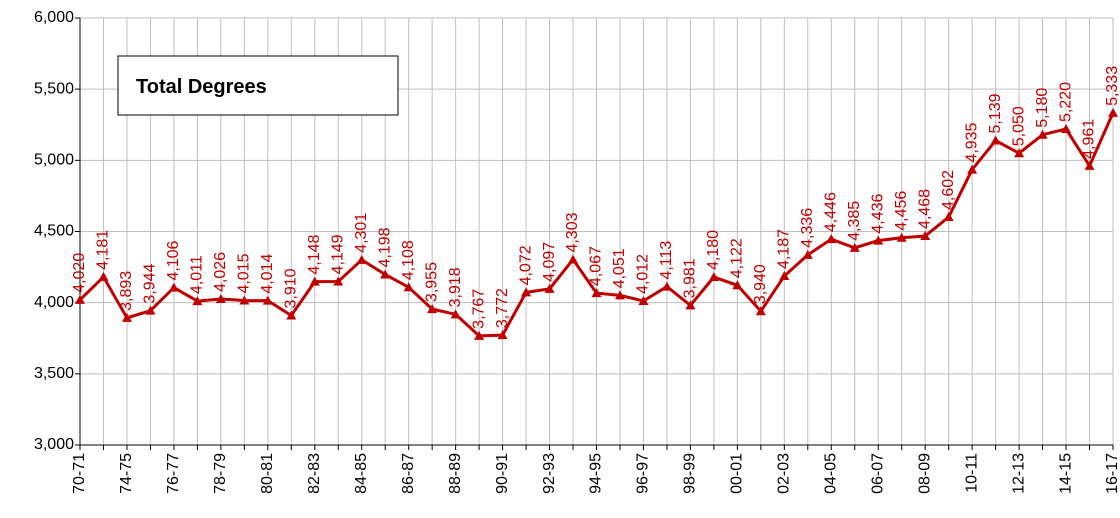 The height and width of the screenshot is (518, 1120). I want to click on y-tick-label: 3,500, so click(54, 373).